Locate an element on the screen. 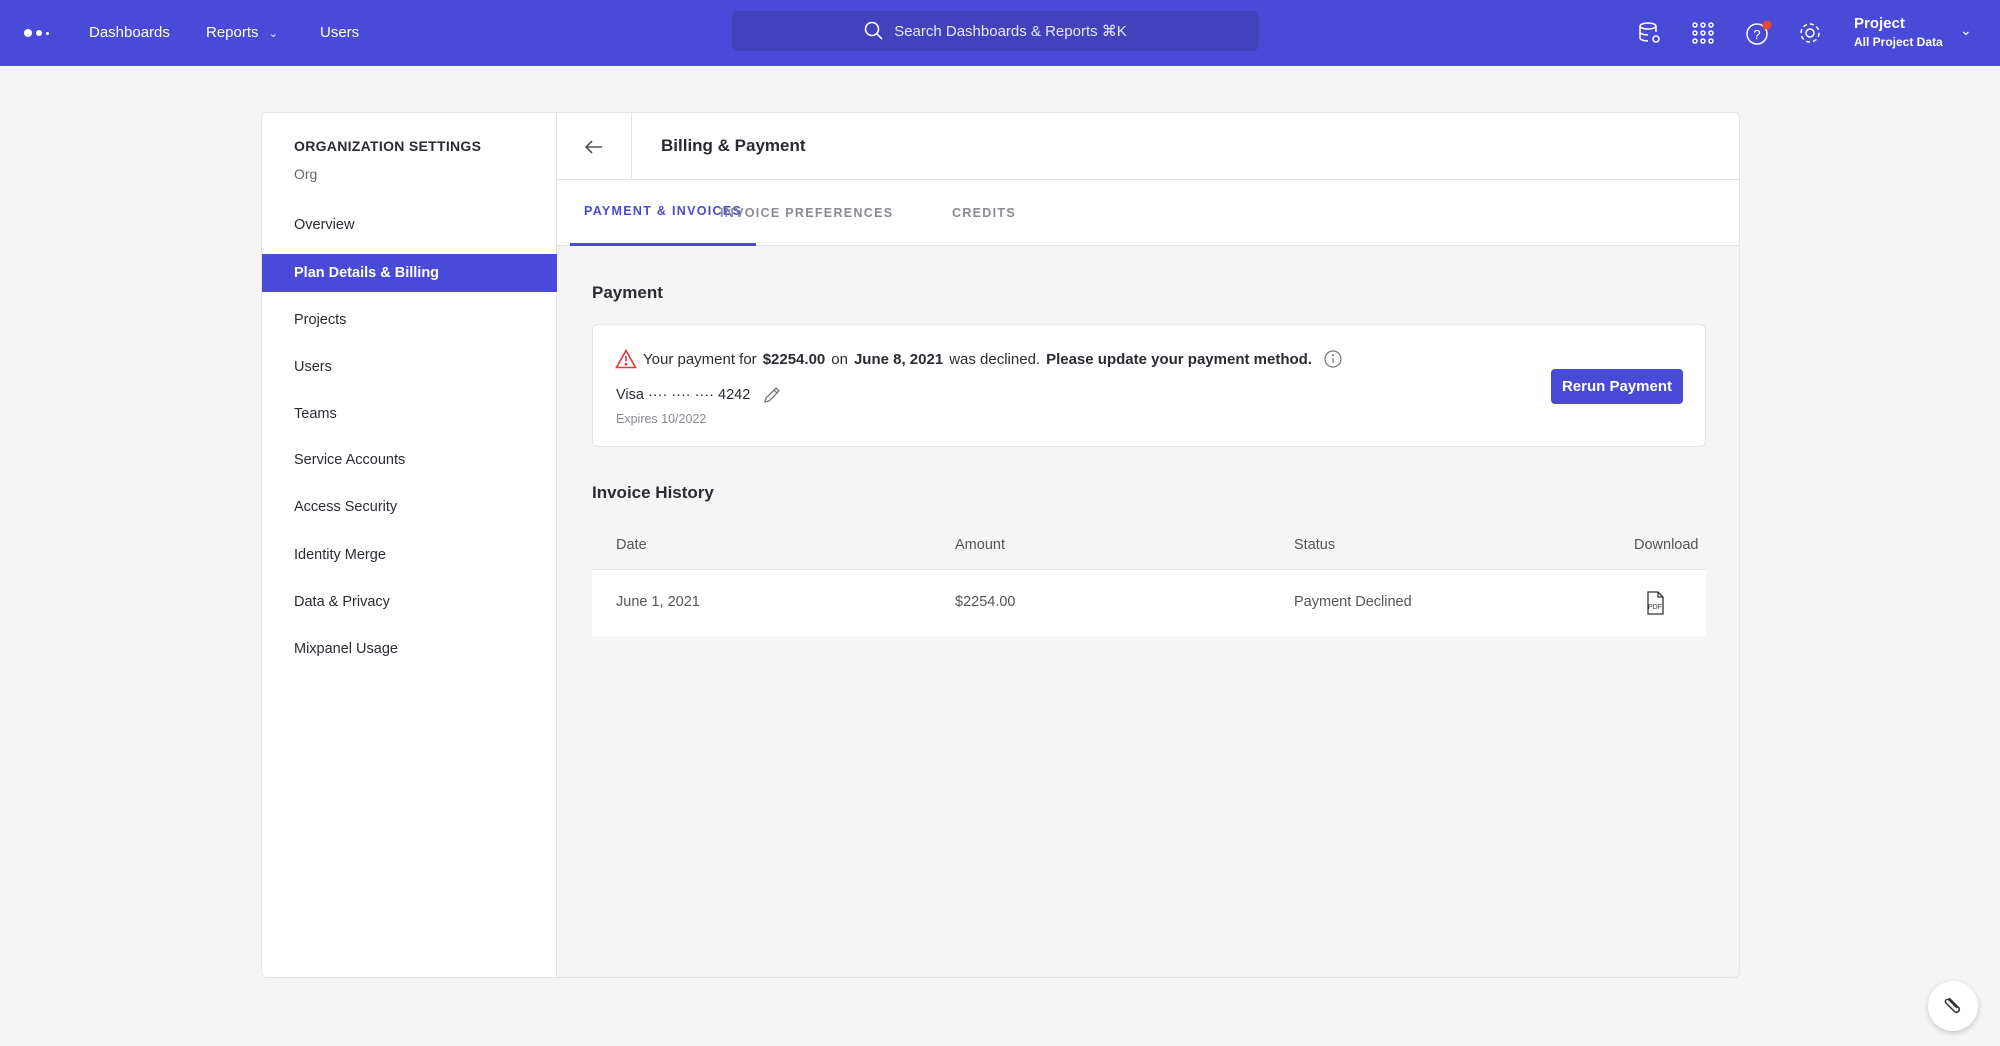 The width and height of the screenshot is (2000, 1046). help-icon: ? is located at coordinates (1759, 33).